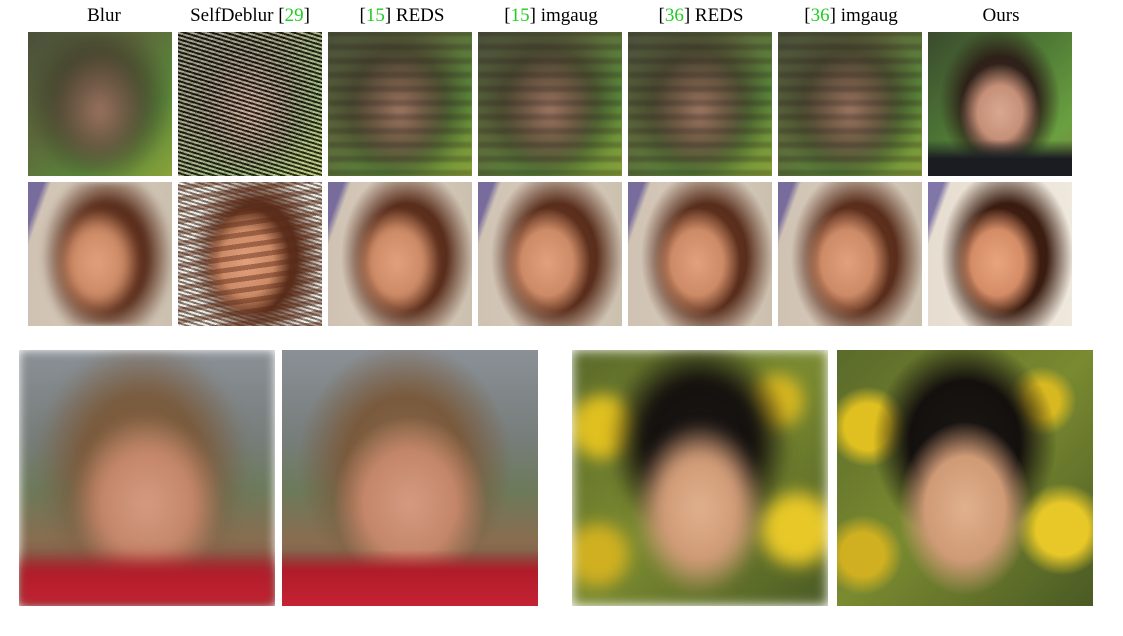  I want to click on bottom-left-blurred-image, so click(147, 478).